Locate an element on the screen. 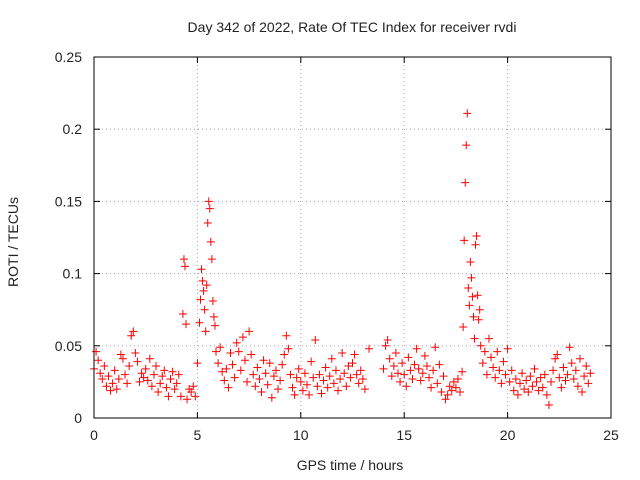 The image size is (640, 480). x-tick-label: 5 is located at coordinates (198, 435).